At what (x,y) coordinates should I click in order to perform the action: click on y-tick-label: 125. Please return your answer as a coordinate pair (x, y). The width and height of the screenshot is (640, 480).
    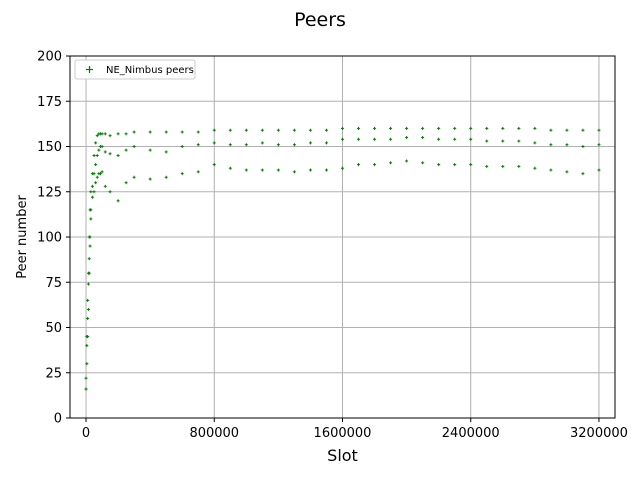
    Looking at the image, I should click on (49, 192).